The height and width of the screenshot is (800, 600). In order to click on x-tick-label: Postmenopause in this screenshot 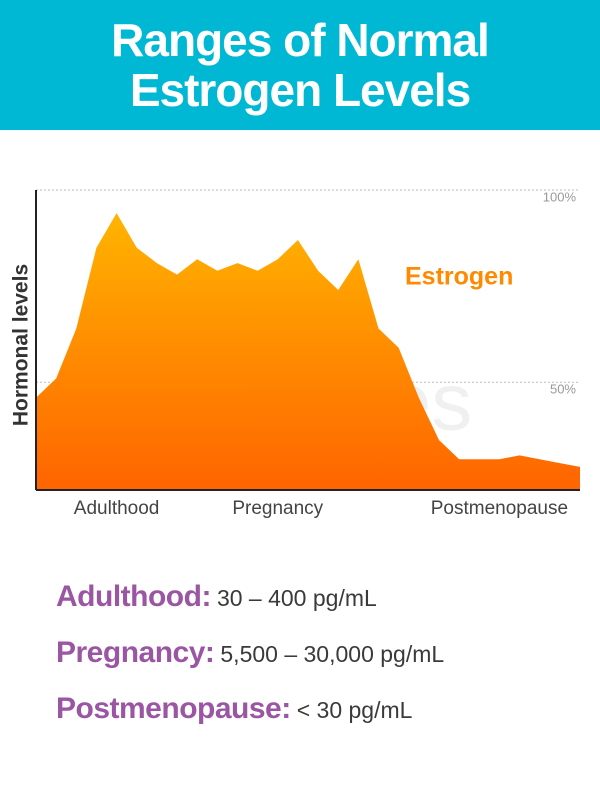, I will do `click(499, 508)`.